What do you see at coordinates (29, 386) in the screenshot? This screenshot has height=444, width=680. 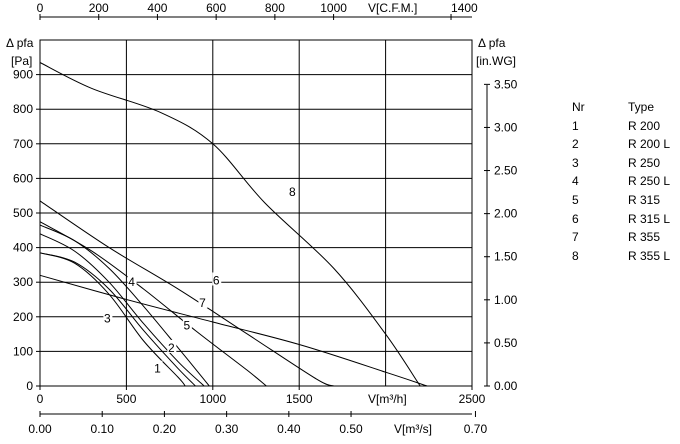 I see `y-left-tick-label: 0` at bounding box center [29, 386].